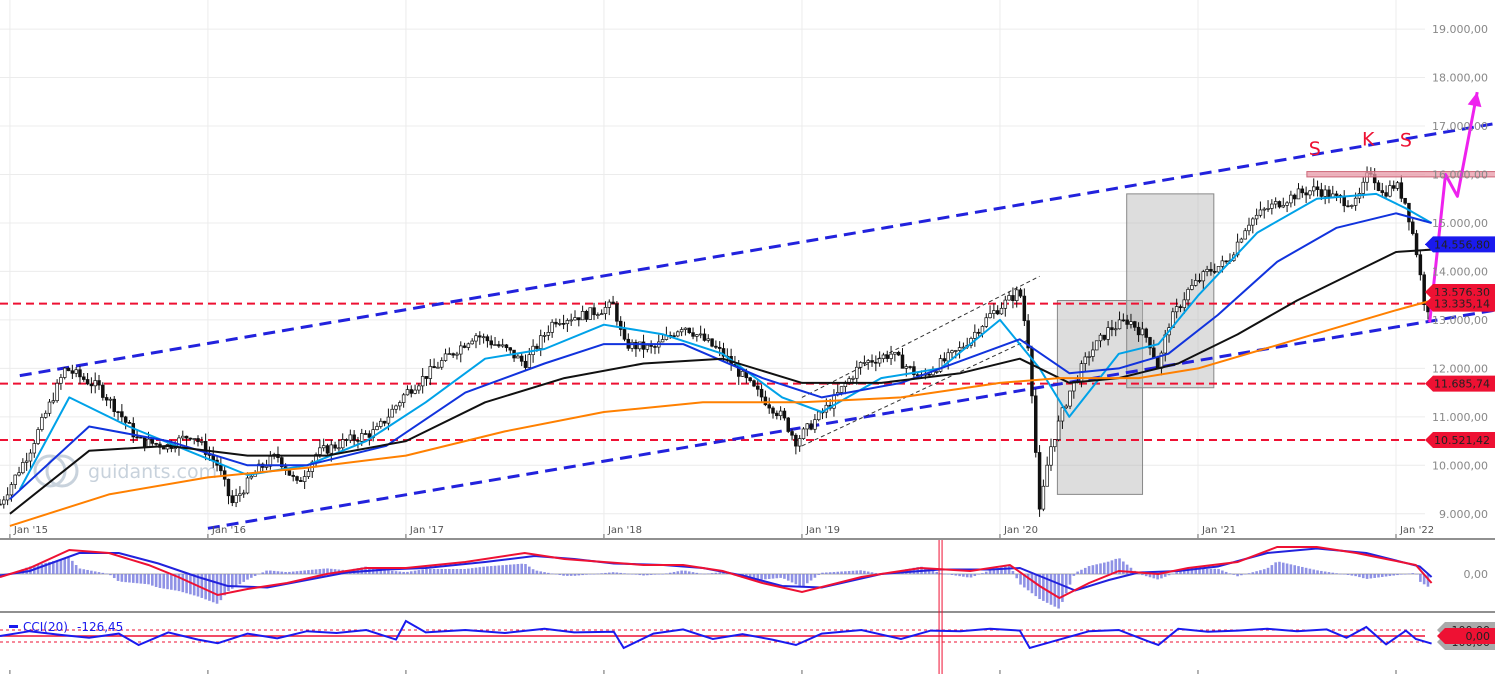 Image resolution: width=1495 pixels, height=674 pixels. What do you see at coordinates (1478, 636) in the screenshot?
I see `cci-zero-label: 0,00` at bounding box center [1478, 636].